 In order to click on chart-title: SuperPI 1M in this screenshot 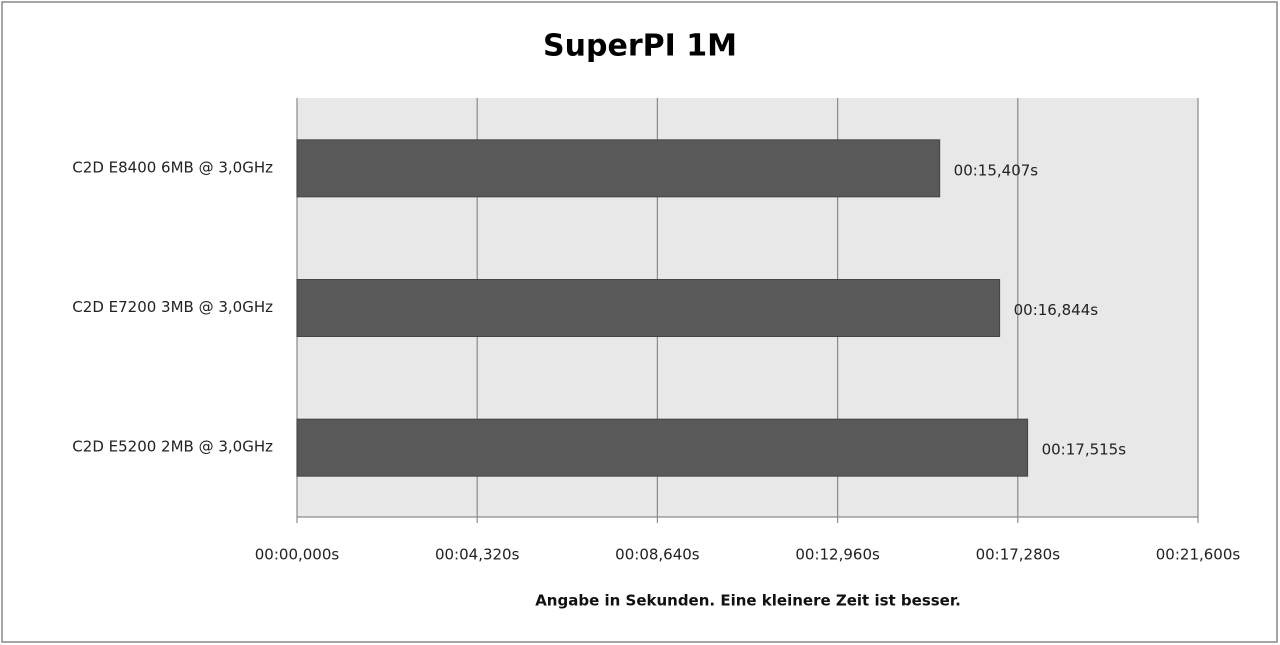, I will do `click(640, 46)`.